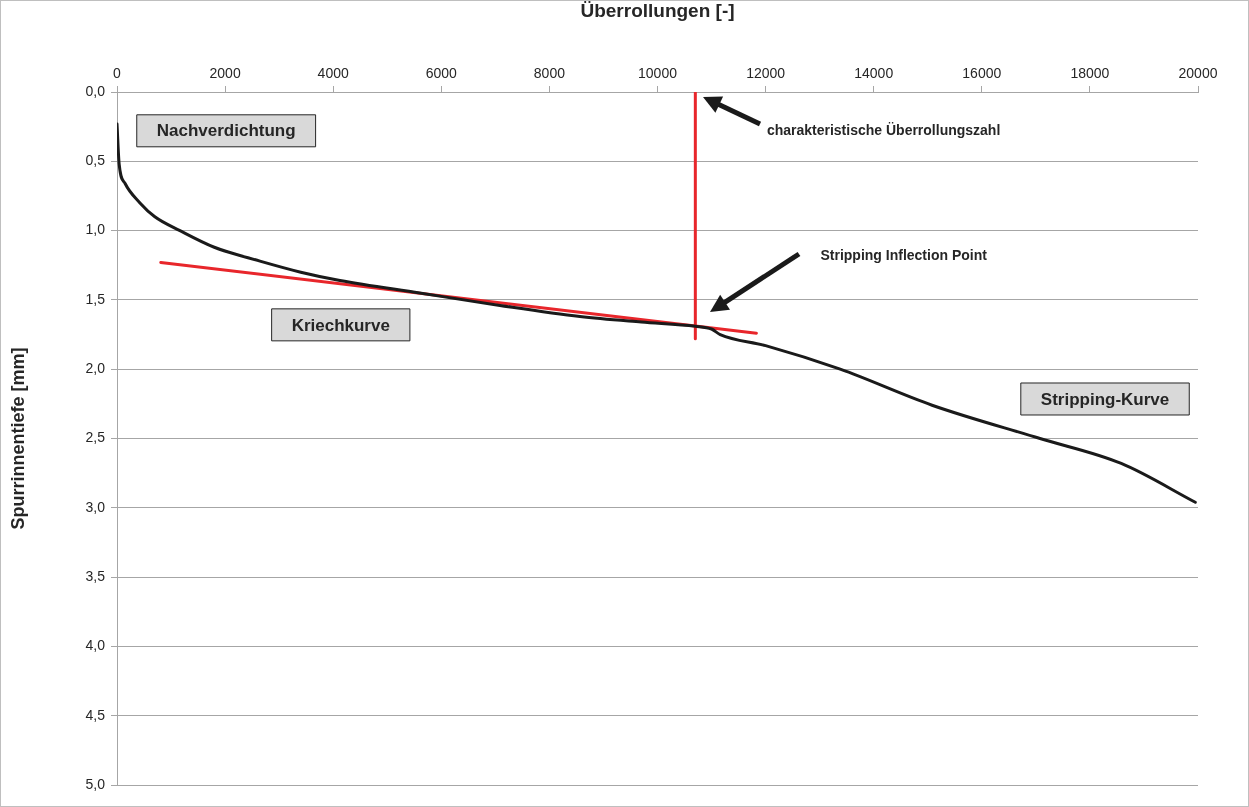  Describe the element at coordinates (95, 160) in the screenshot. I see `y-tick-label: 0,5` at that location.